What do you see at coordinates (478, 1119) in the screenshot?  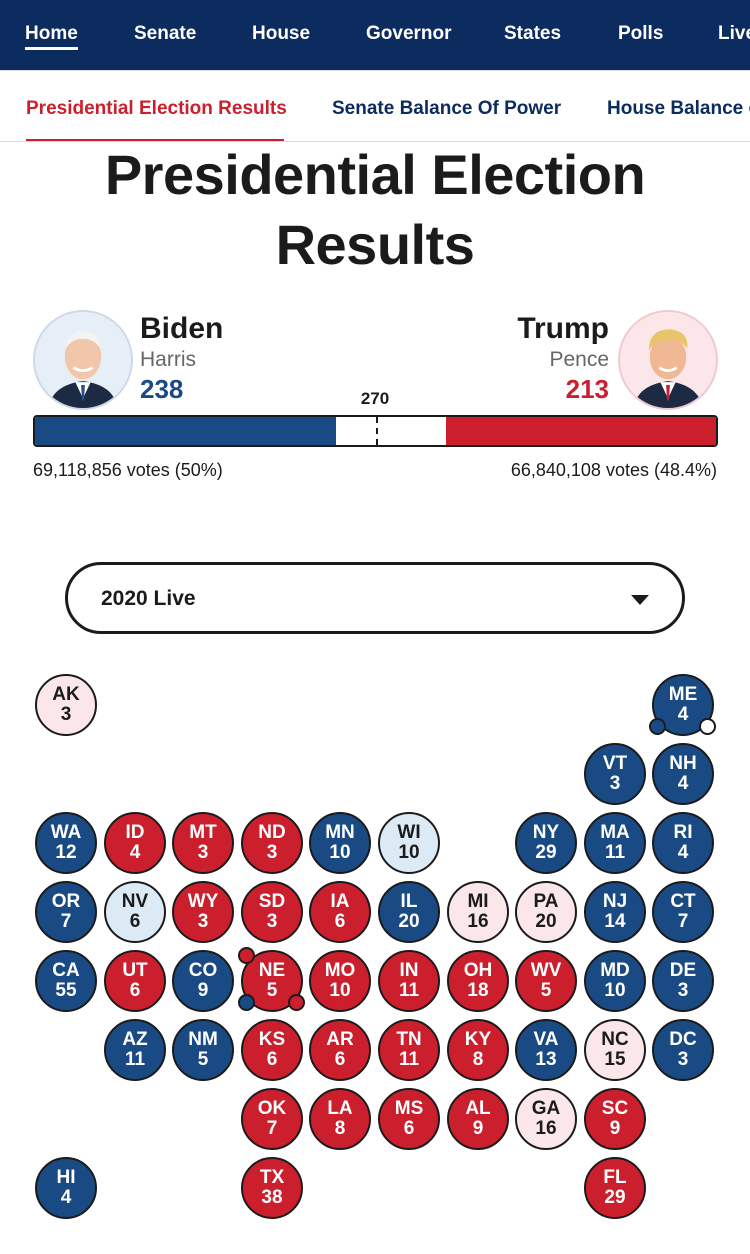 I see `state-tile-al: AL 9` at bounding box center [478, 1119].